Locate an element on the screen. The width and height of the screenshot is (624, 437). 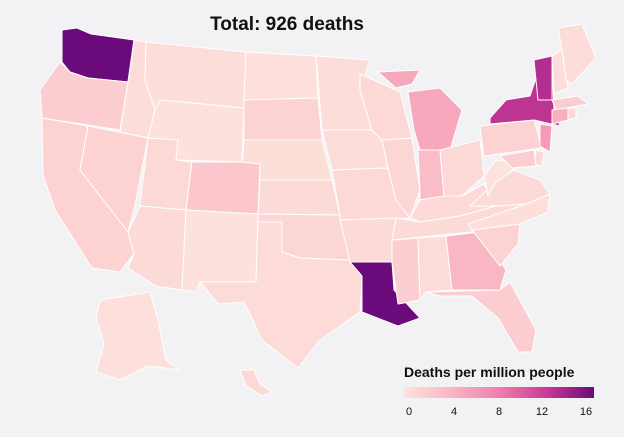
state-ks is located at coordinates (299, 197).